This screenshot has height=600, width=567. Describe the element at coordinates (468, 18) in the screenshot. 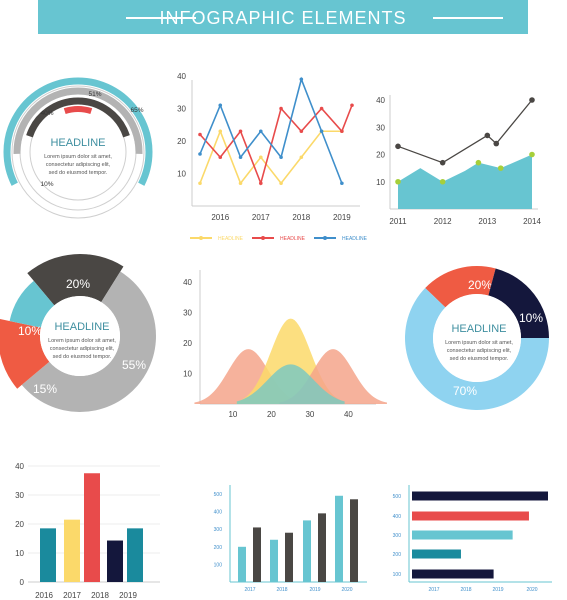

I see `banner-line-right` at that location.